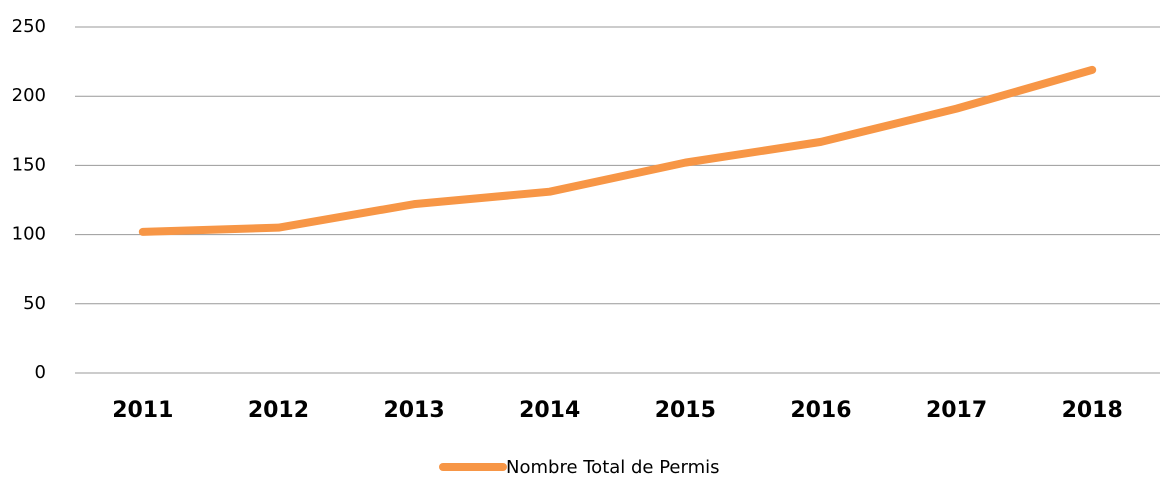  Describe the element at coordinates (29, 26) in the screenshot. I see `y-tick-label: 250` at that location.